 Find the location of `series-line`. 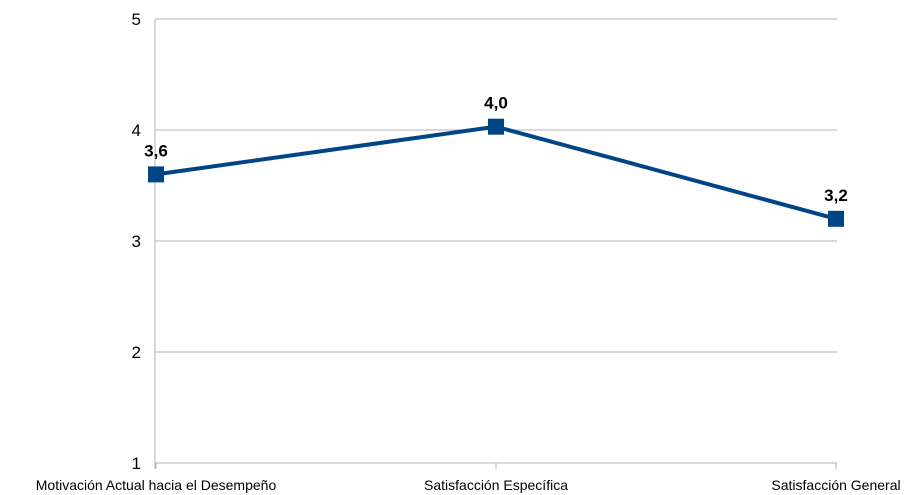

series-line is located at coordinates (496, 172).